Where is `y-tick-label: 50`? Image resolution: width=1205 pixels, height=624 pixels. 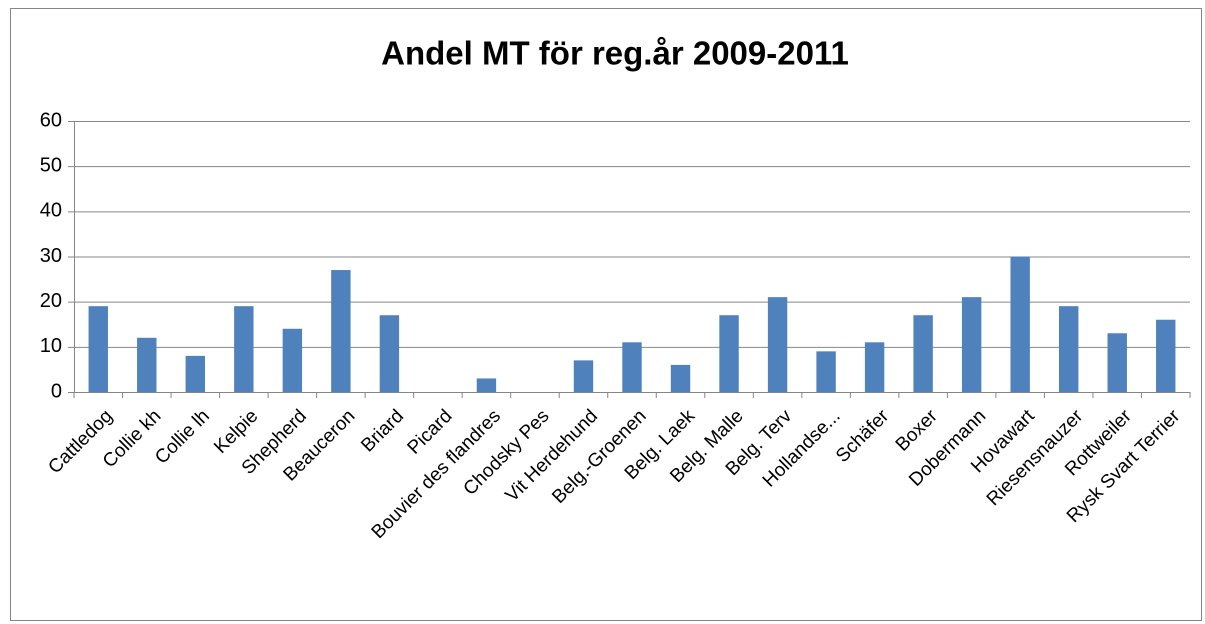
y-tick-label: 50 is located at coordinates (51, 165).